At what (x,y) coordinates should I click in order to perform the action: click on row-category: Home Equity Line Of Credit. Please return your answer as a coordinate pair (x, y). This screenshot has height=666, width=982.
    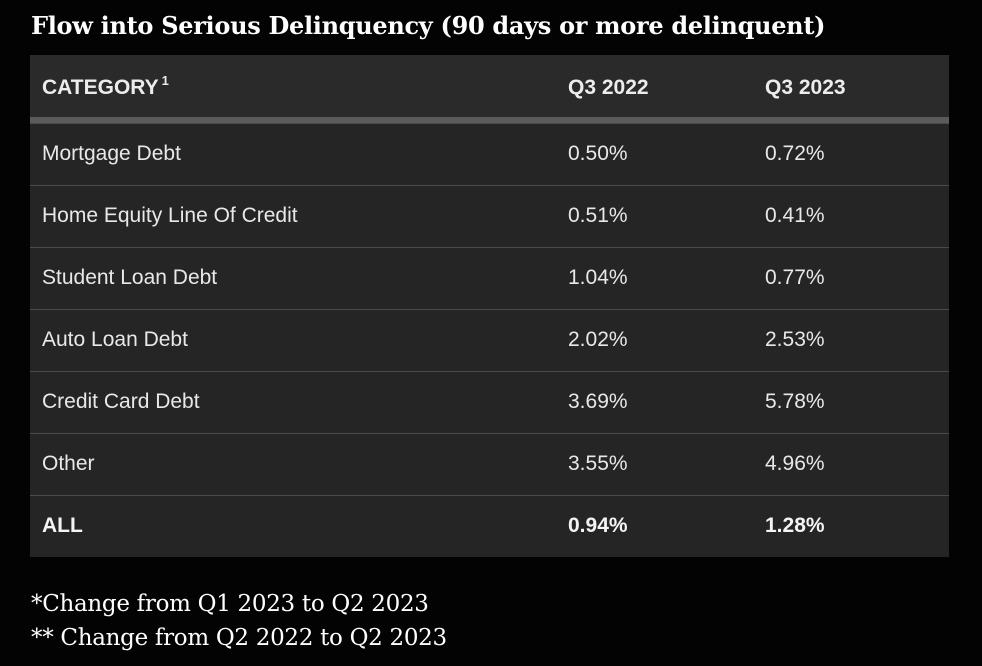
    Looking at the image, I should click on (170, 215).